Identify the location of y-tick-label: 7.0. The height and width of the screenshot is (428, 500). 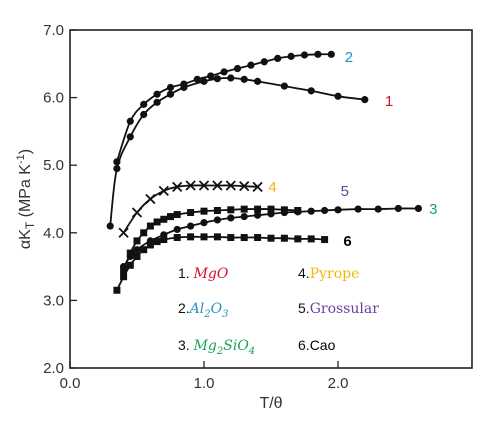
(53, 30).